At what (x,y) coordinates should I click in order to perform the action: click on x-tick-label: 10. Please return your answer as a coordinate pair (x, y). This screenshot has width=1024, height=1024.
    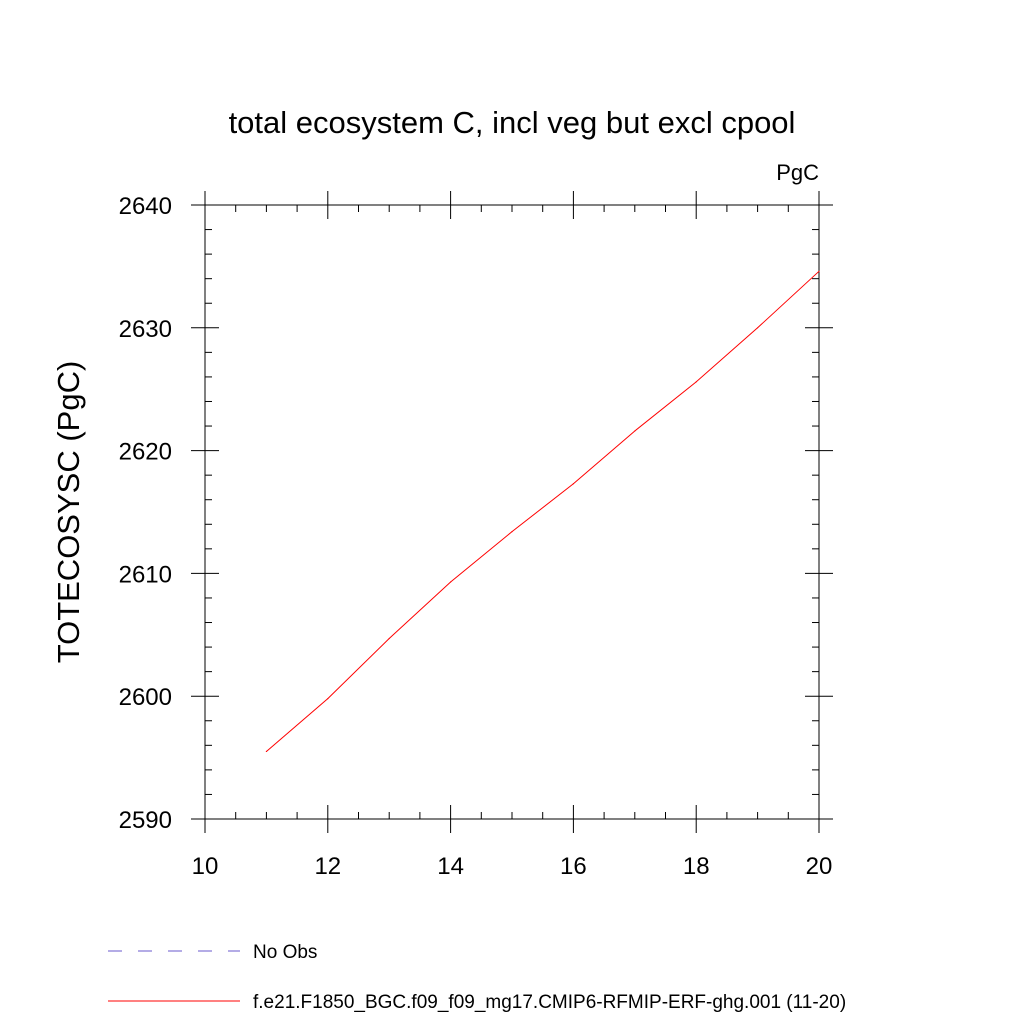
    Looking at the image, I should click on (205, 866).